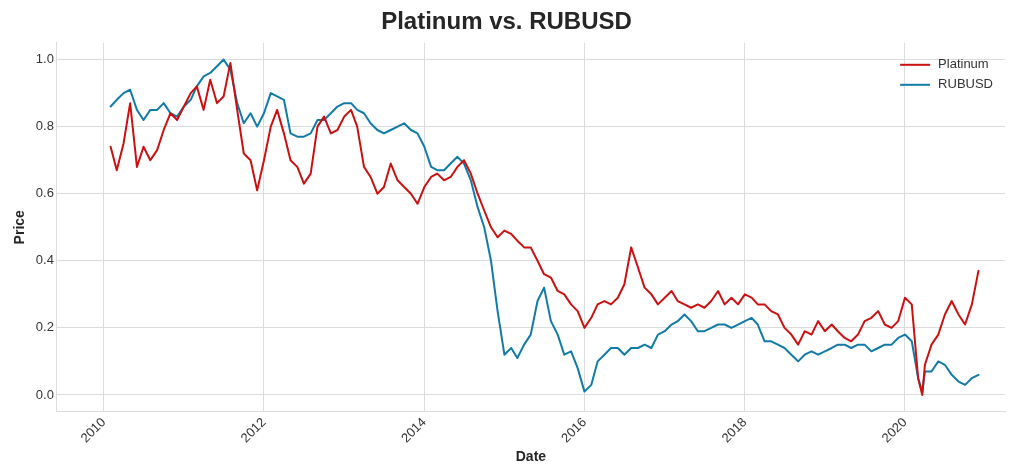 The width and height of the screenshot is (1019, 468). I want to click on chart-title: Platinum vs. RUBUSD, so click(506, 21).